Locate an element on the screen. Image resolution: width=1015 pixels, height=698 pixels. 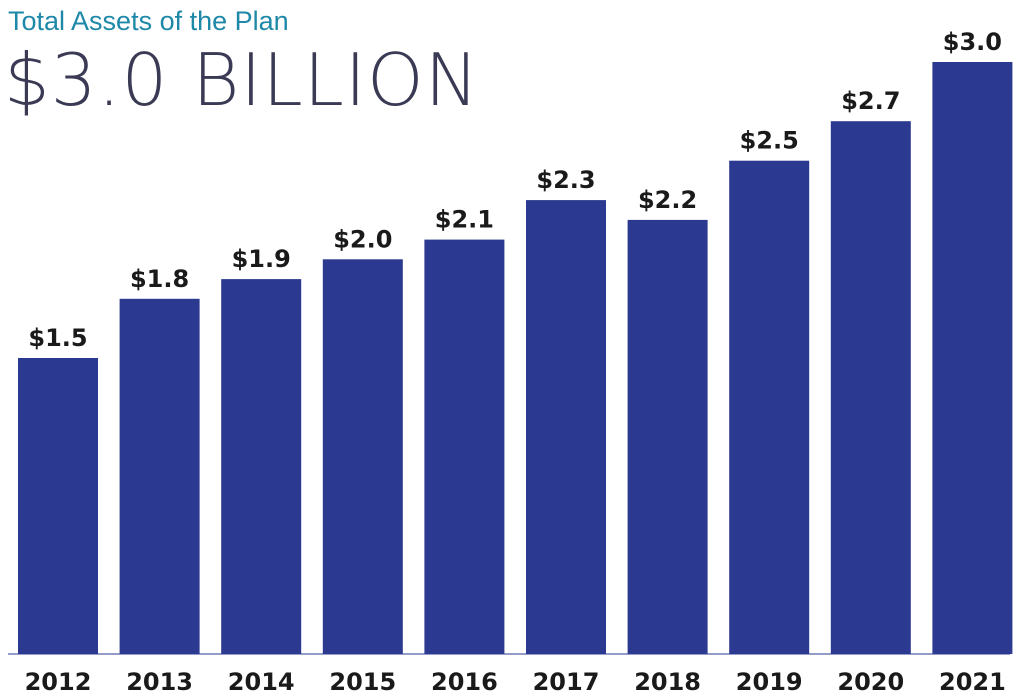
x-tick-label-2013: 2013 is located at coordinates (159, 682).